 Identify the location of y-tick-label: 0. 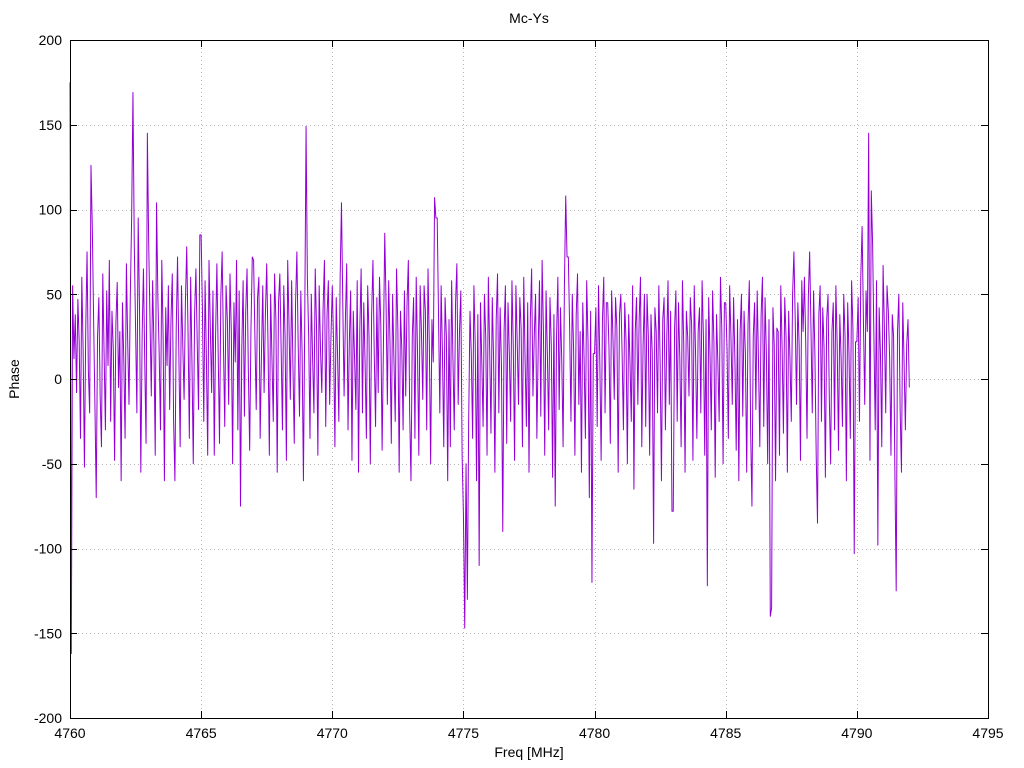
(58, 379).